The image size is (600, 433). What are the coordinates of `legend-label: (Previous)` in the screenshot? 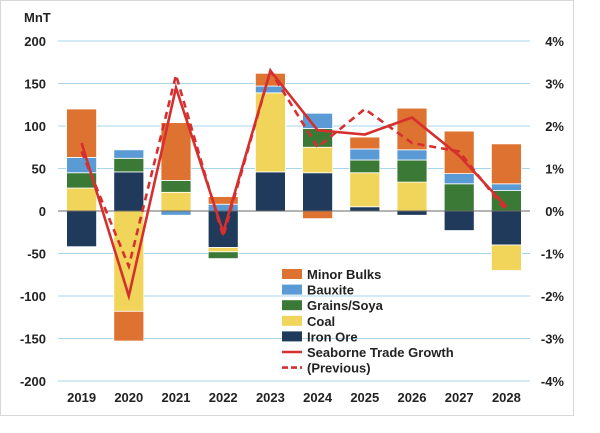 It's located at (339, 368).